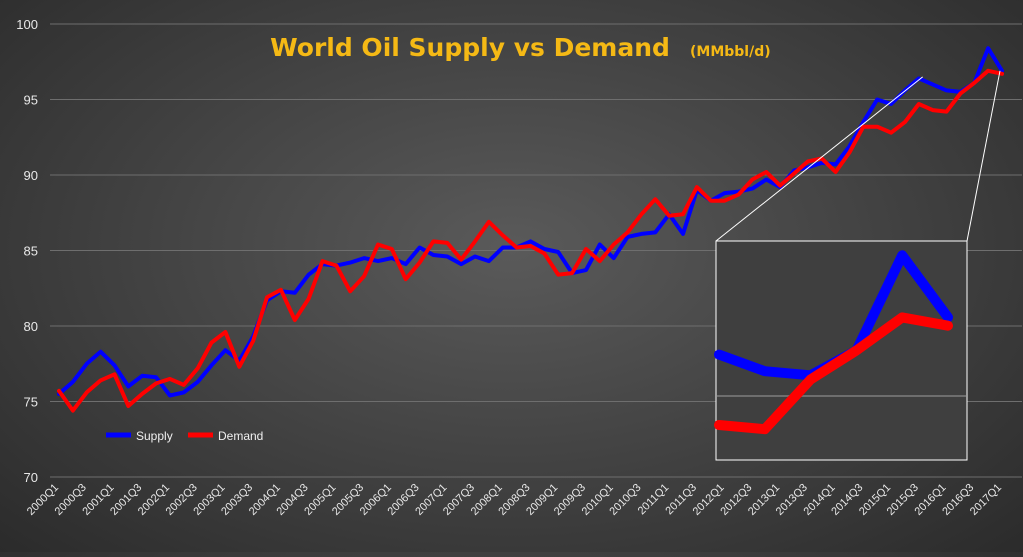 This screenshot has height=557, width=1023. I want to click on zoom-connector-right, so click(983, 156).